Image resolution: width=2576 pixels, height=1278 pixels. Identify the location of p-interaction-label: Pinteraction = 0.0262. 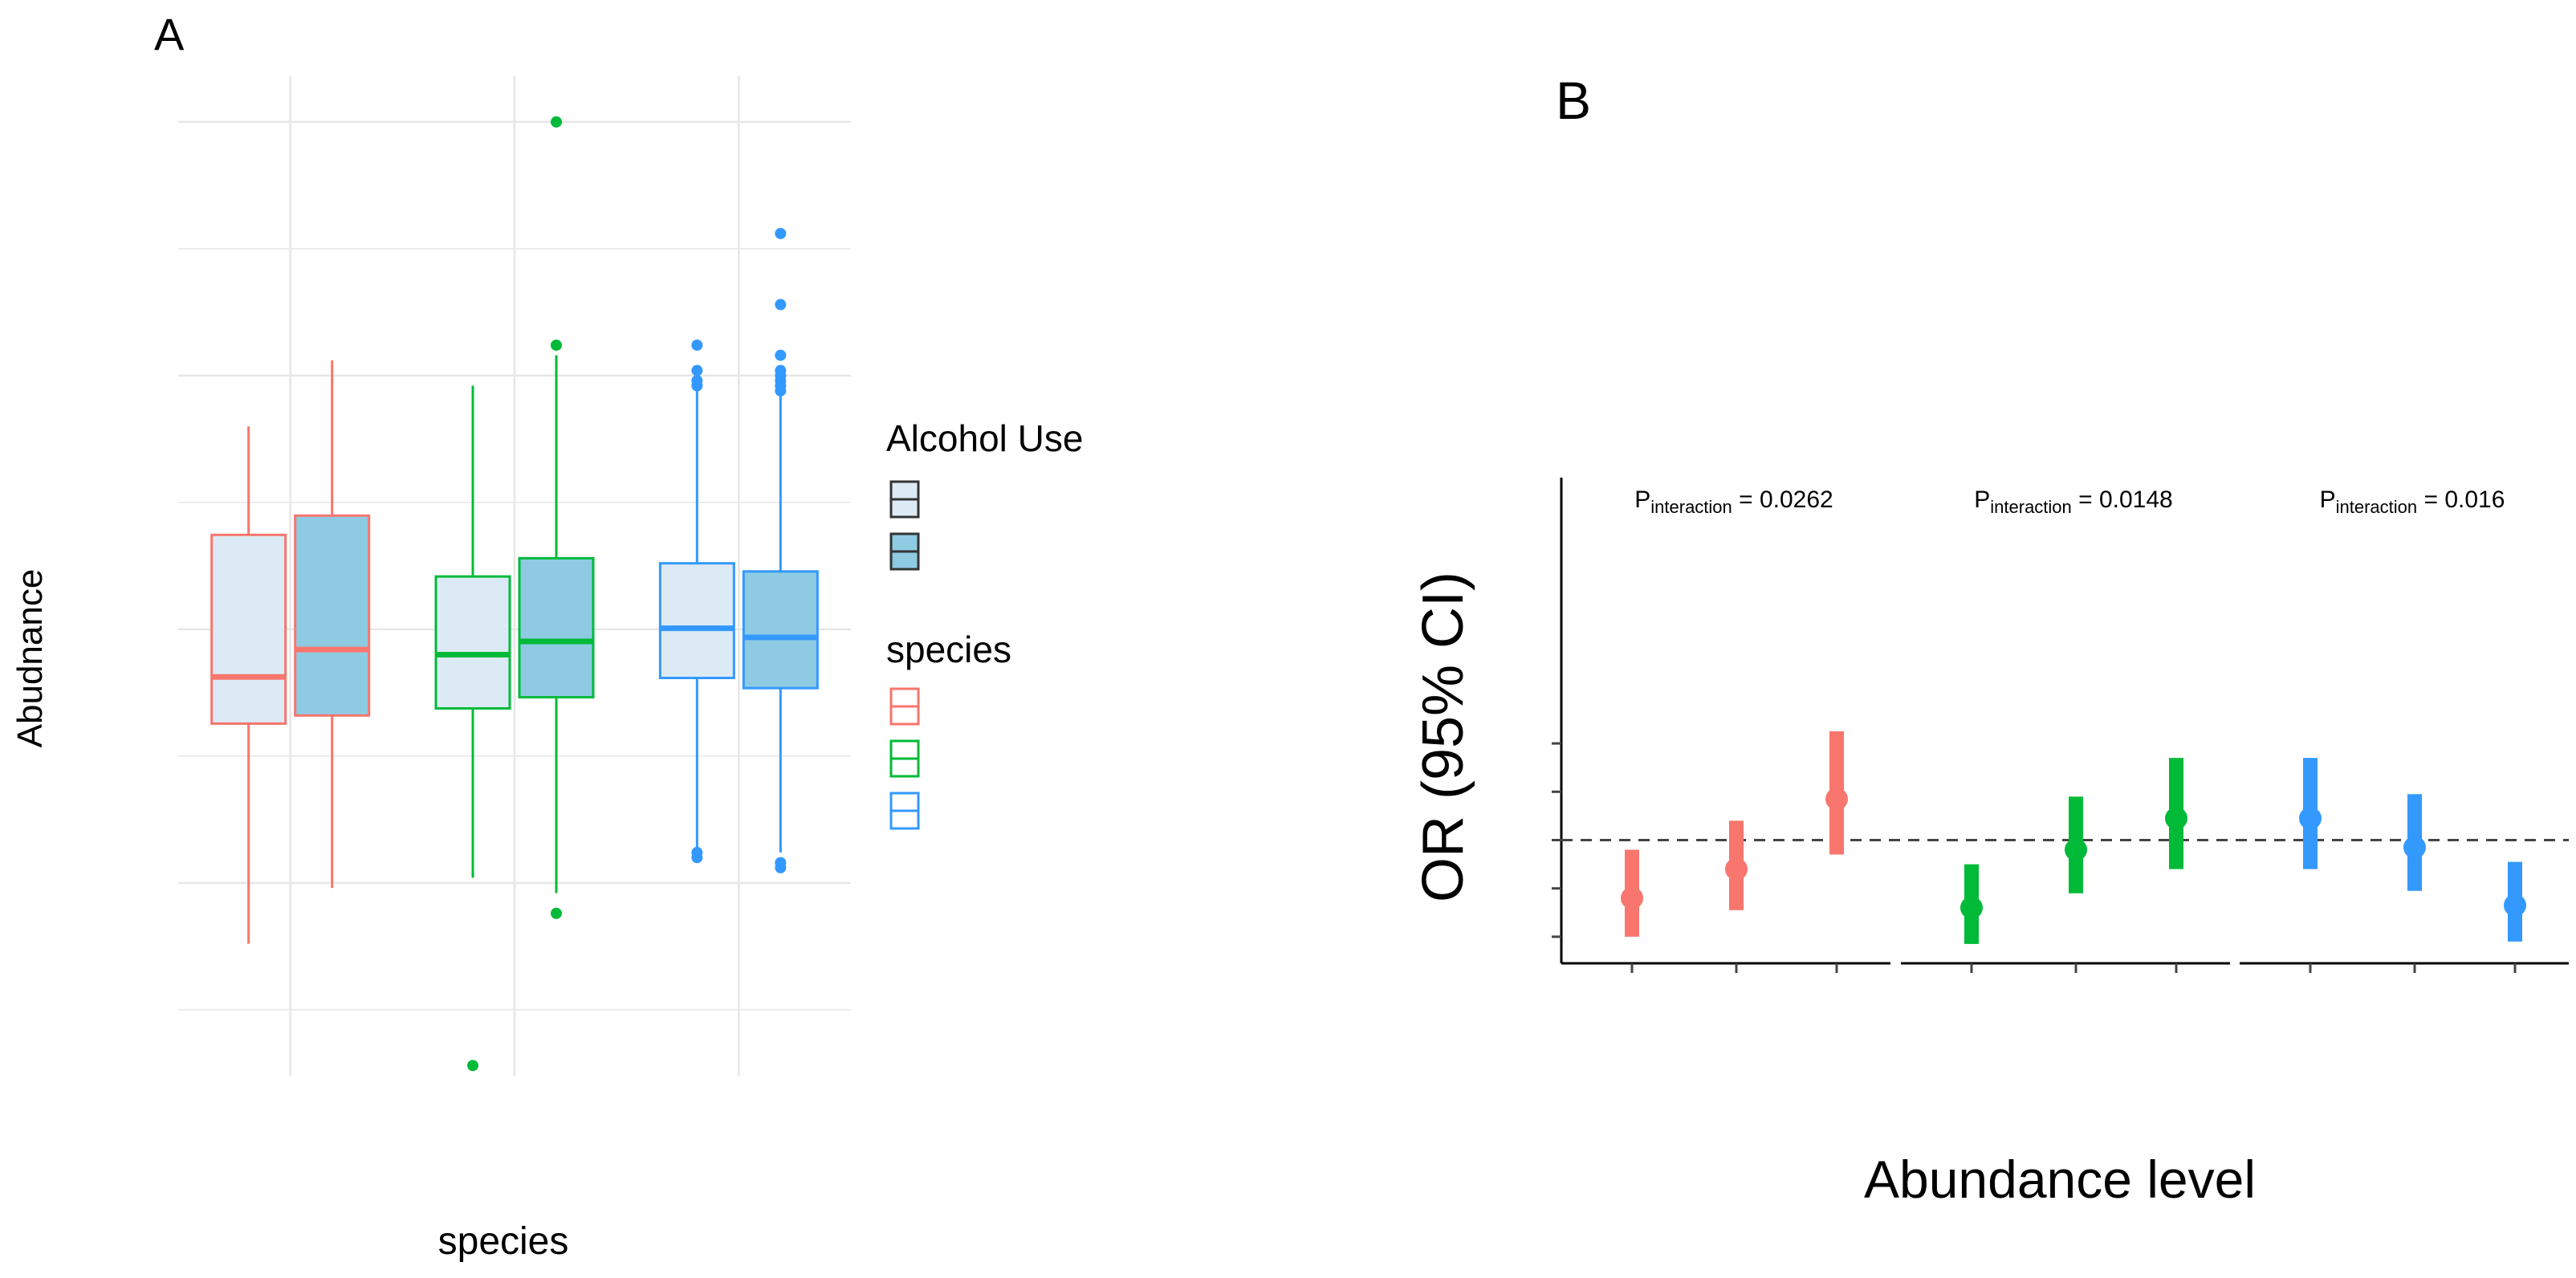
(1733, 501).